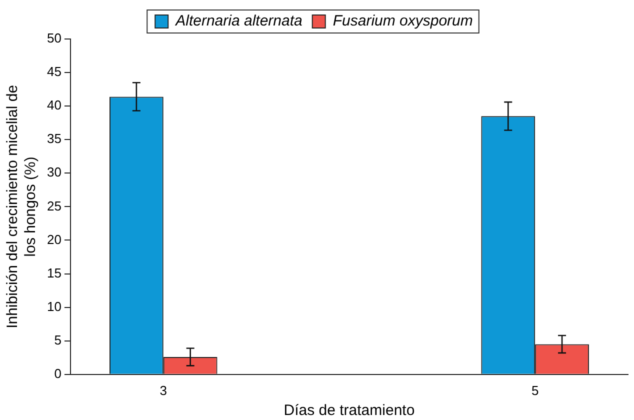  I want to click on y-tick-label: 0, so click(58, 373).